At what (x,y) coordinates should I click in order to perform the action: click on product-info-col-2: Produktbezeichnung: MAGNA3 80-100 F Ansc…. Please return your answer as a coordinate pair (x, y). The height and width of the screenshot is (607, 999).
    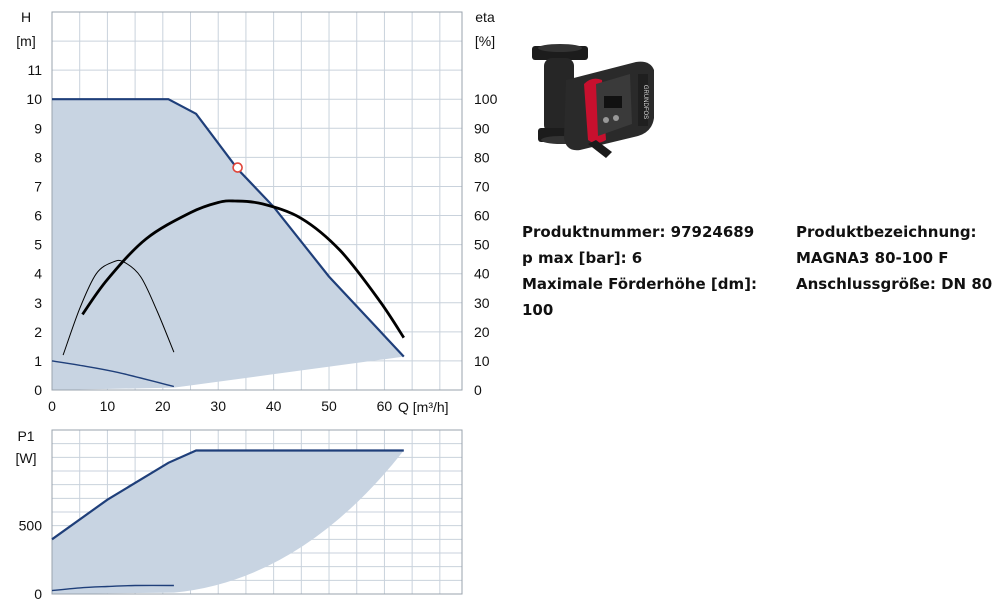
    Looking at the image, I should click on (894, 258).